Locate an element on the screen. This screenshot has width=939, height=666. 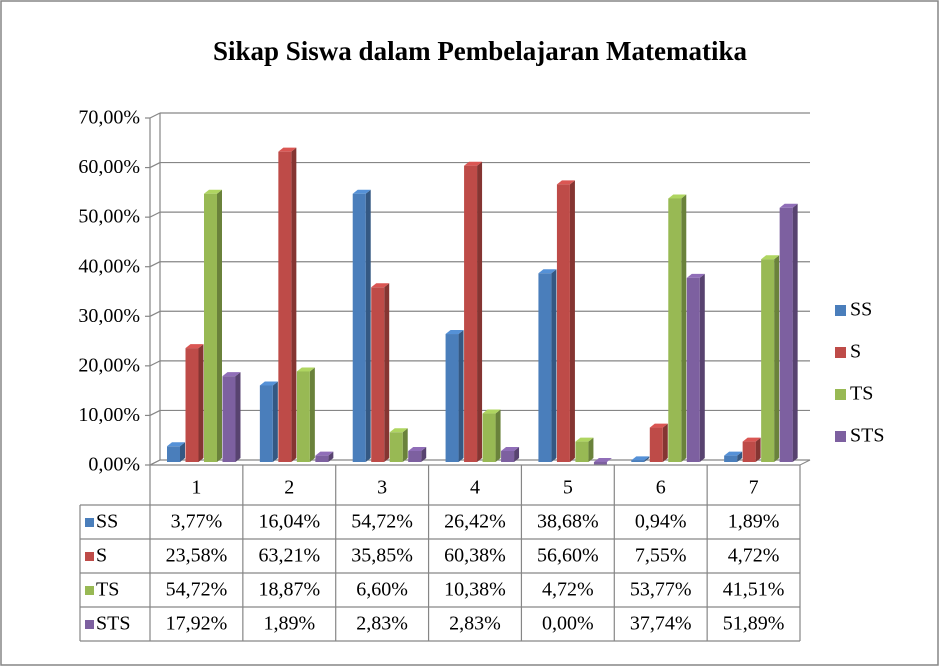
data-label: 53,77% is located at coordinates (661, 590).